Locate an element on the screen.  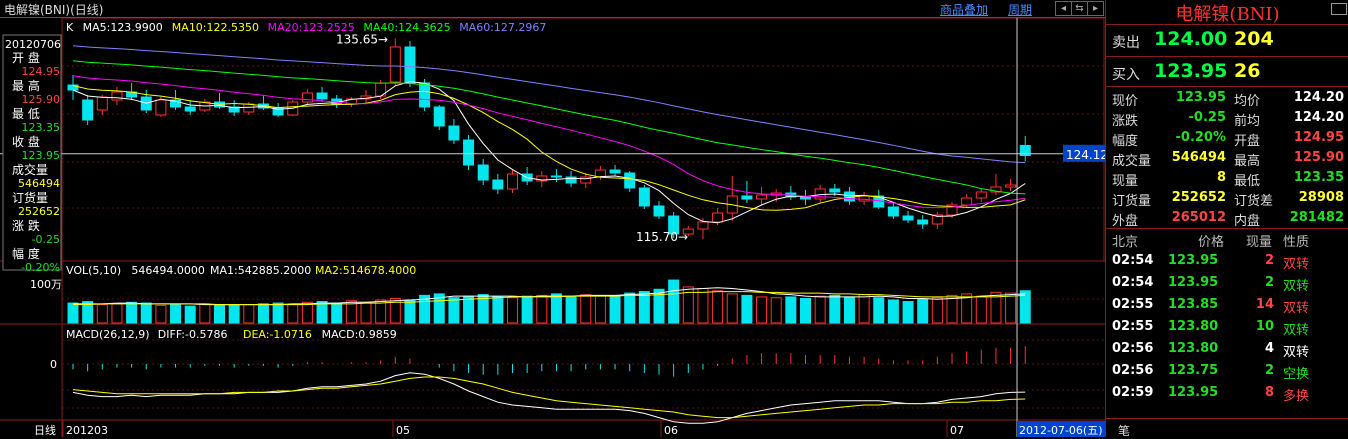
tab-ticks: 笔 is located at coordinates (1124, 431).